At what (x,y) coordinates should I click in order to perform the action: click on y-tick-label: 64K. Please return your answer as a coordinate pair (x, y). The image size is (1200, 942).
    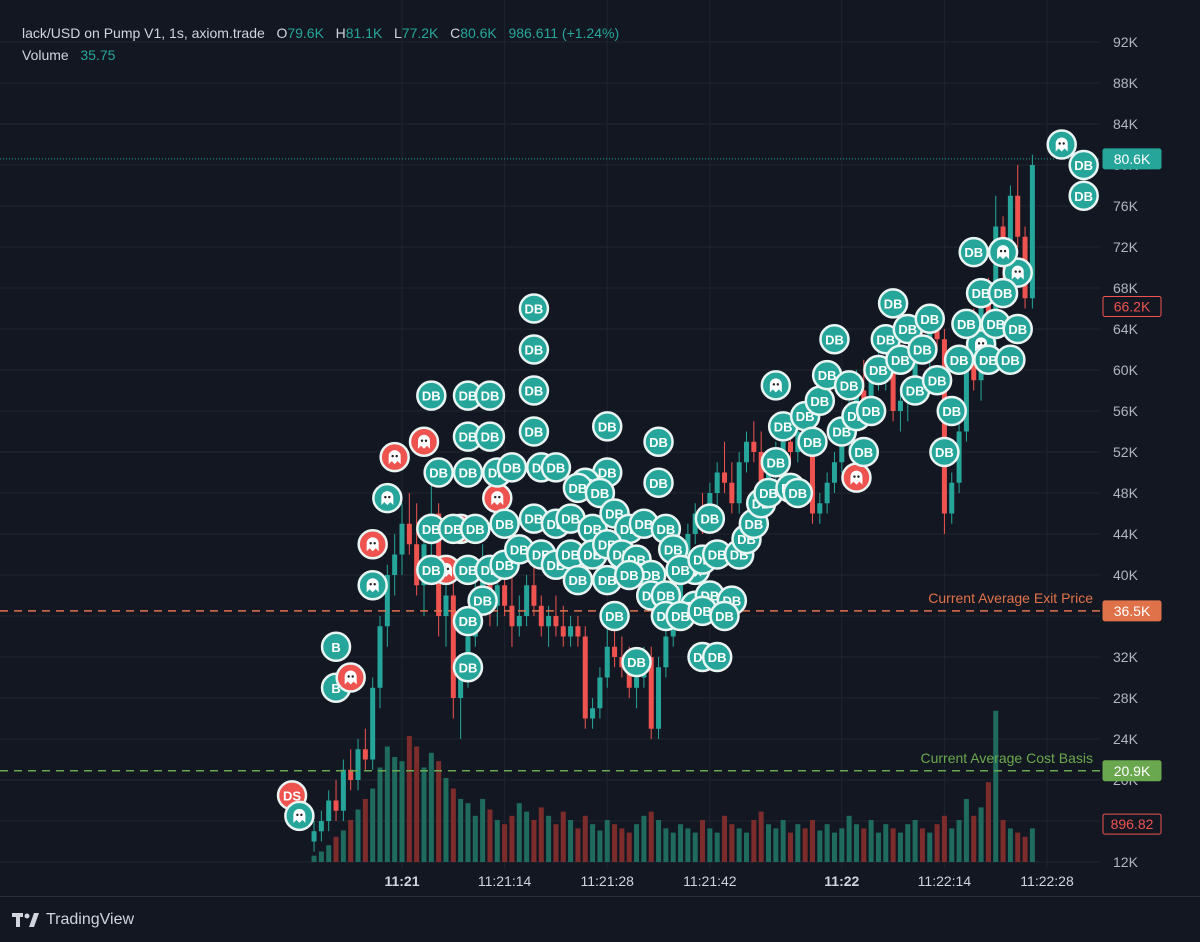
    Looking at the image, I should click on (1126, 329).